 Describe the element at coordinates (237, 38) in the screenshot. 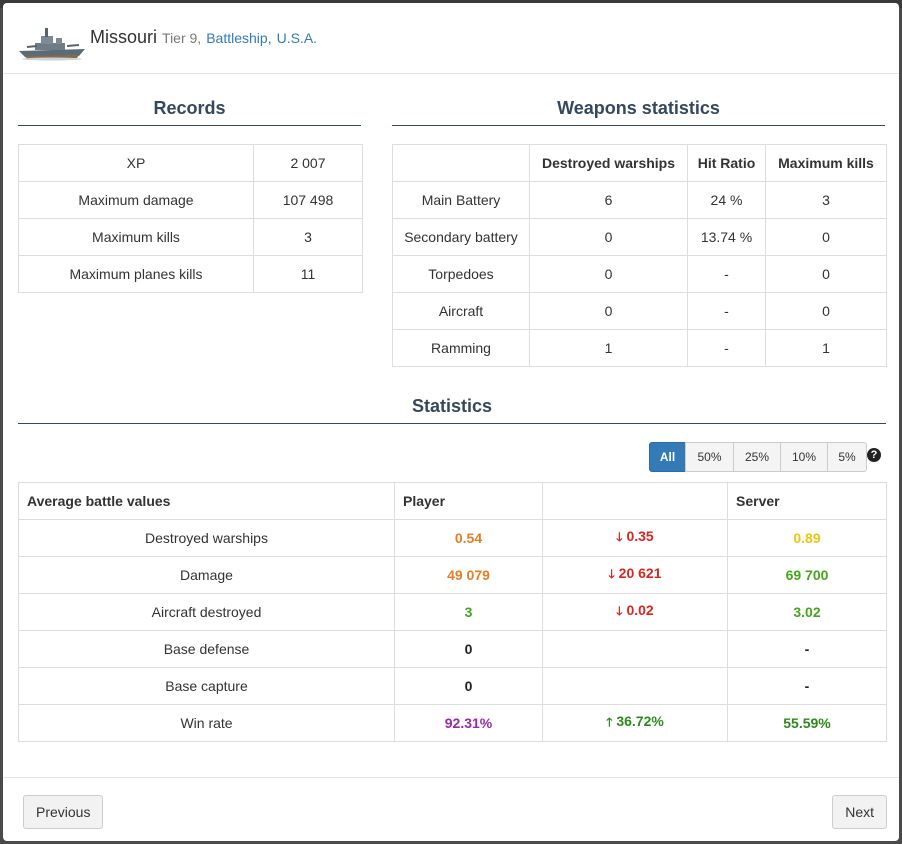

I see `ship-class-link: Battleship` at that location.